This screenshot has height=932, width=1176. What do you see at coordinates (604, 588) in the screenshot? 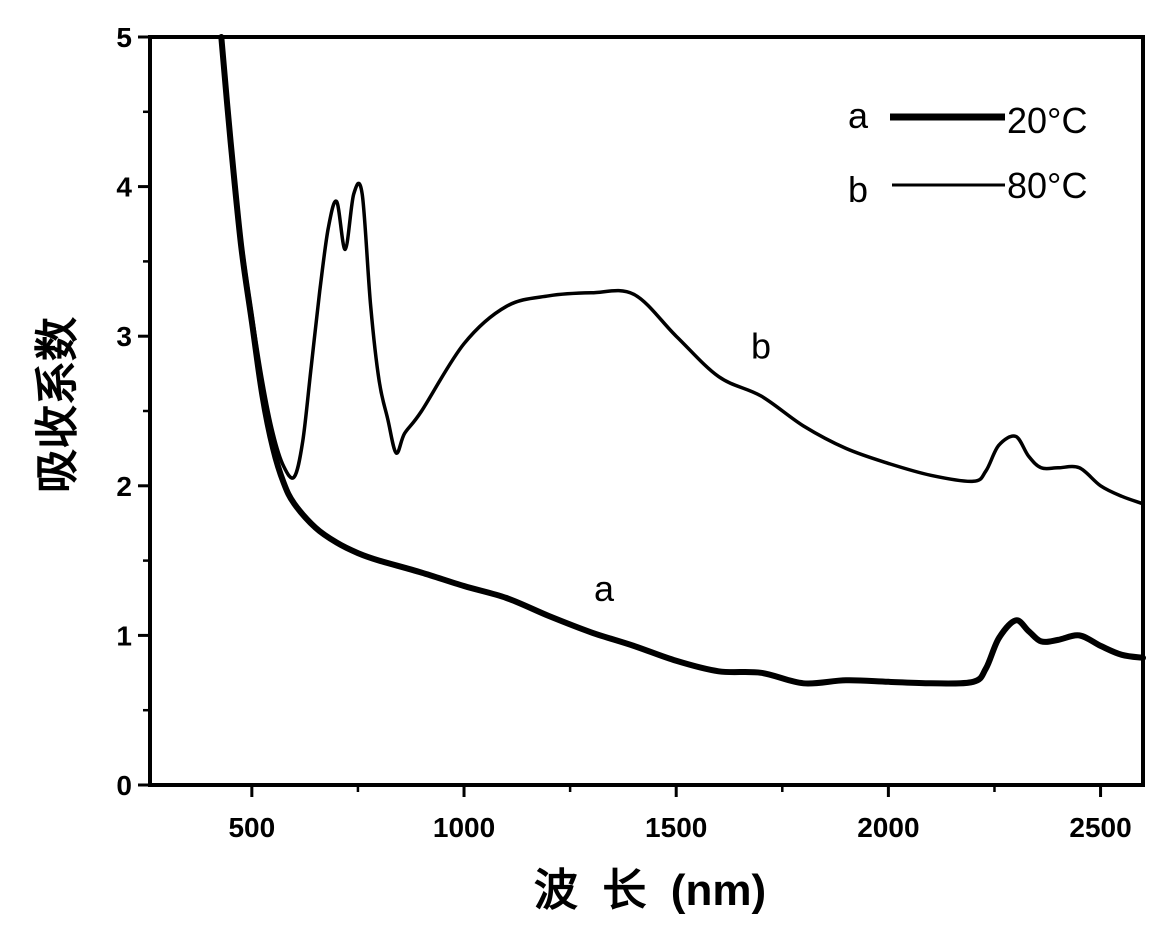
I see `series-label-a: a` at bounding box center [604, 588].